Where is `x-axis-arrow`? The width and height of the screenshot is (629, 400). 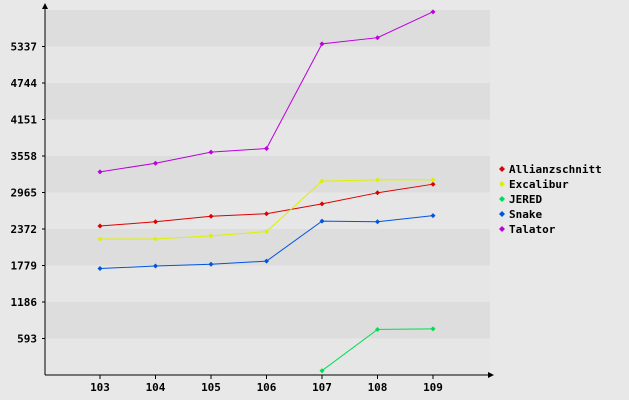
x-axis-arrow is located at coordinates (491, 375).